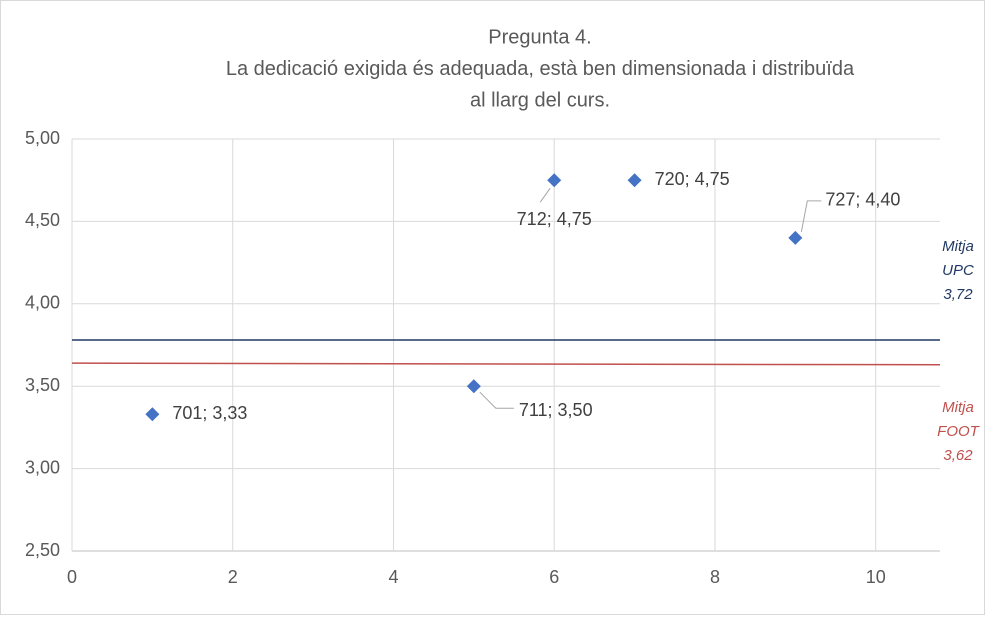  What do you see at coordinates (42, 220) in the screenshot?
I see `y-tick-label: 4,50` at bounding box center [42, 220].